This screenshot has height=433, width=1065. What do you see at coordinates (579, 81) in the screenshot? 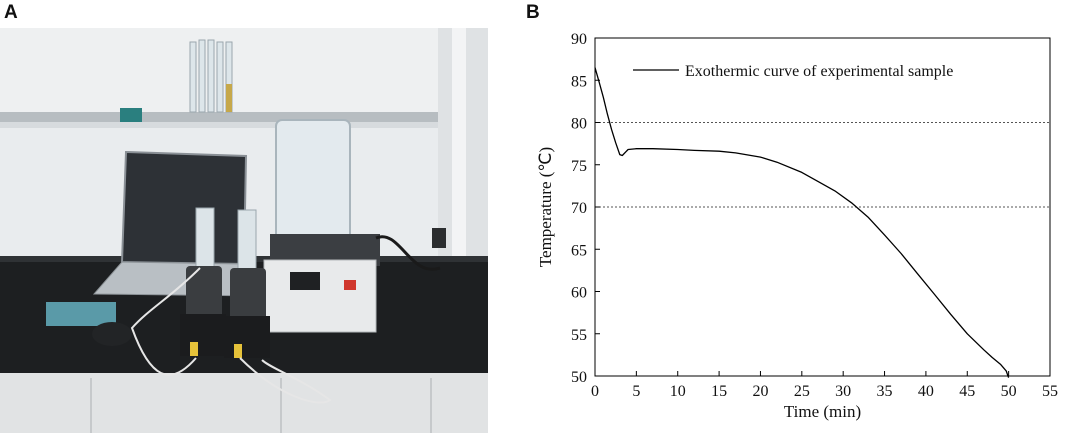
I see `y-tick-label: 85` at bounding box center [579, 81].